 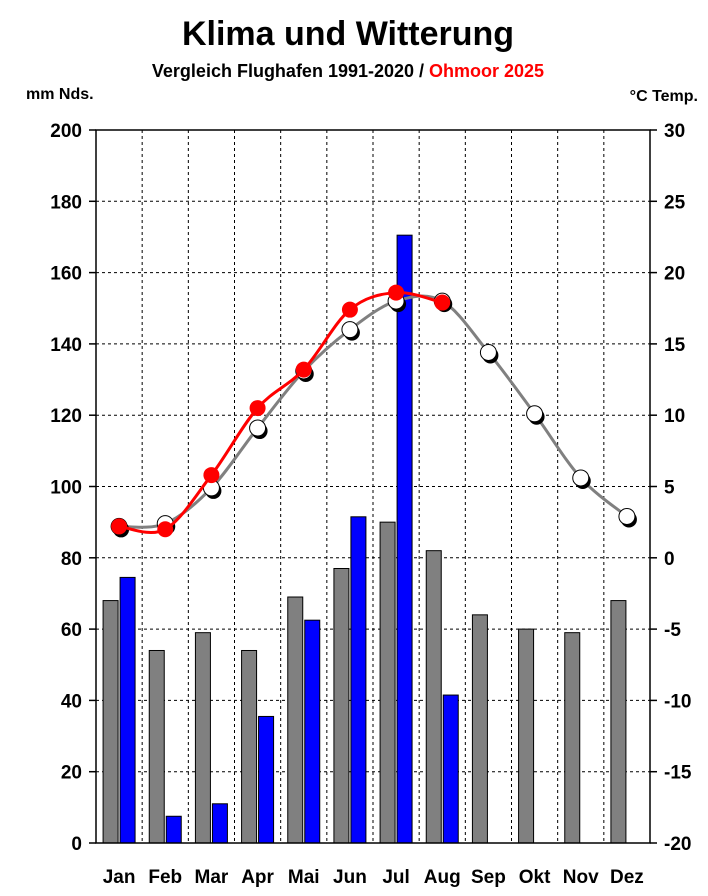 I want to click on y-right-tick-label: -10, so click(x=677, y=701).